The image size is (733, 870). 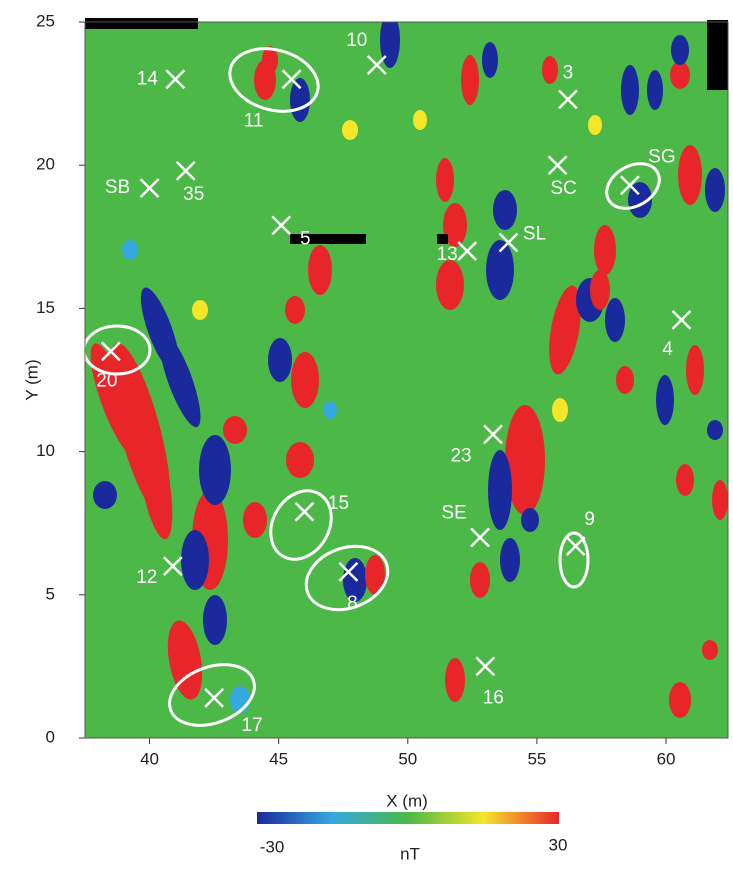 I want to click on point-label: 15, so click(x=338, y=503).